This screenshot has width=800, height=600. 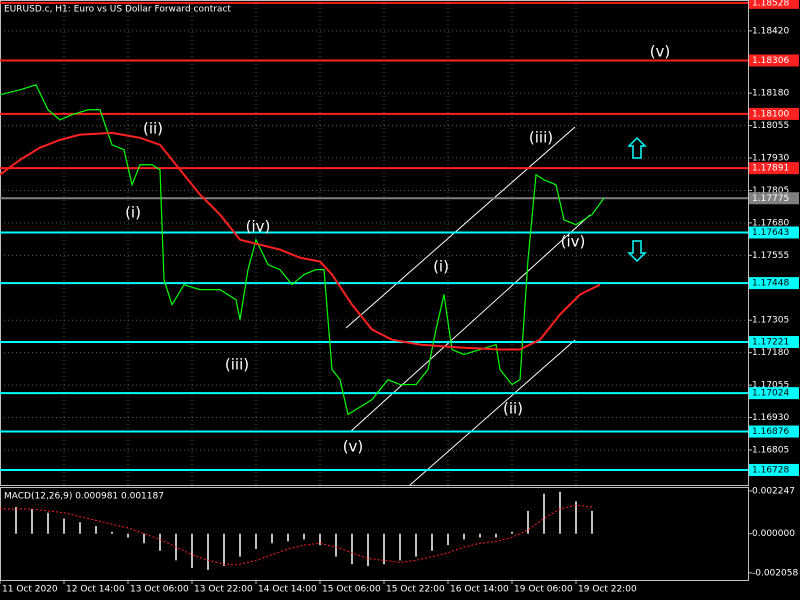 What do you see at coordinates (479, 590) in the screenshot?
I see `x-tick-label: 16 Oct 14:00` at bounding box center [479, 590].